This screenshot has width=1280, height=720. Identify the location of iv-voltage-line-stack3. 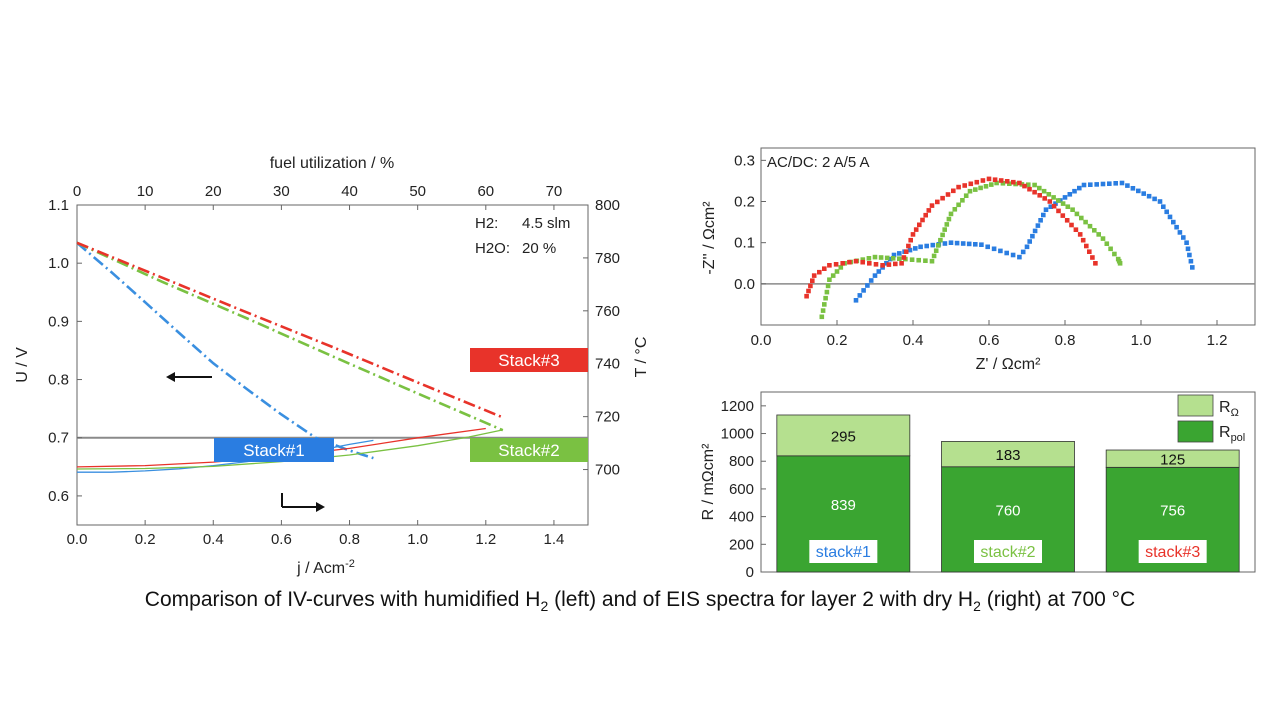
(290, 330).